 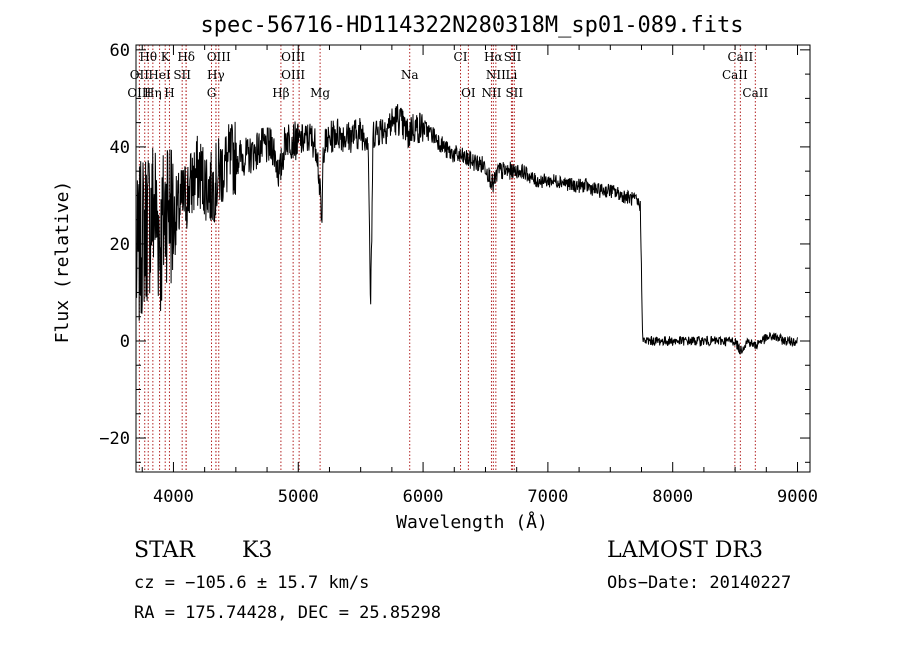 I want to click on spectral-line-label: Hθ, so click(x=148, y=57).